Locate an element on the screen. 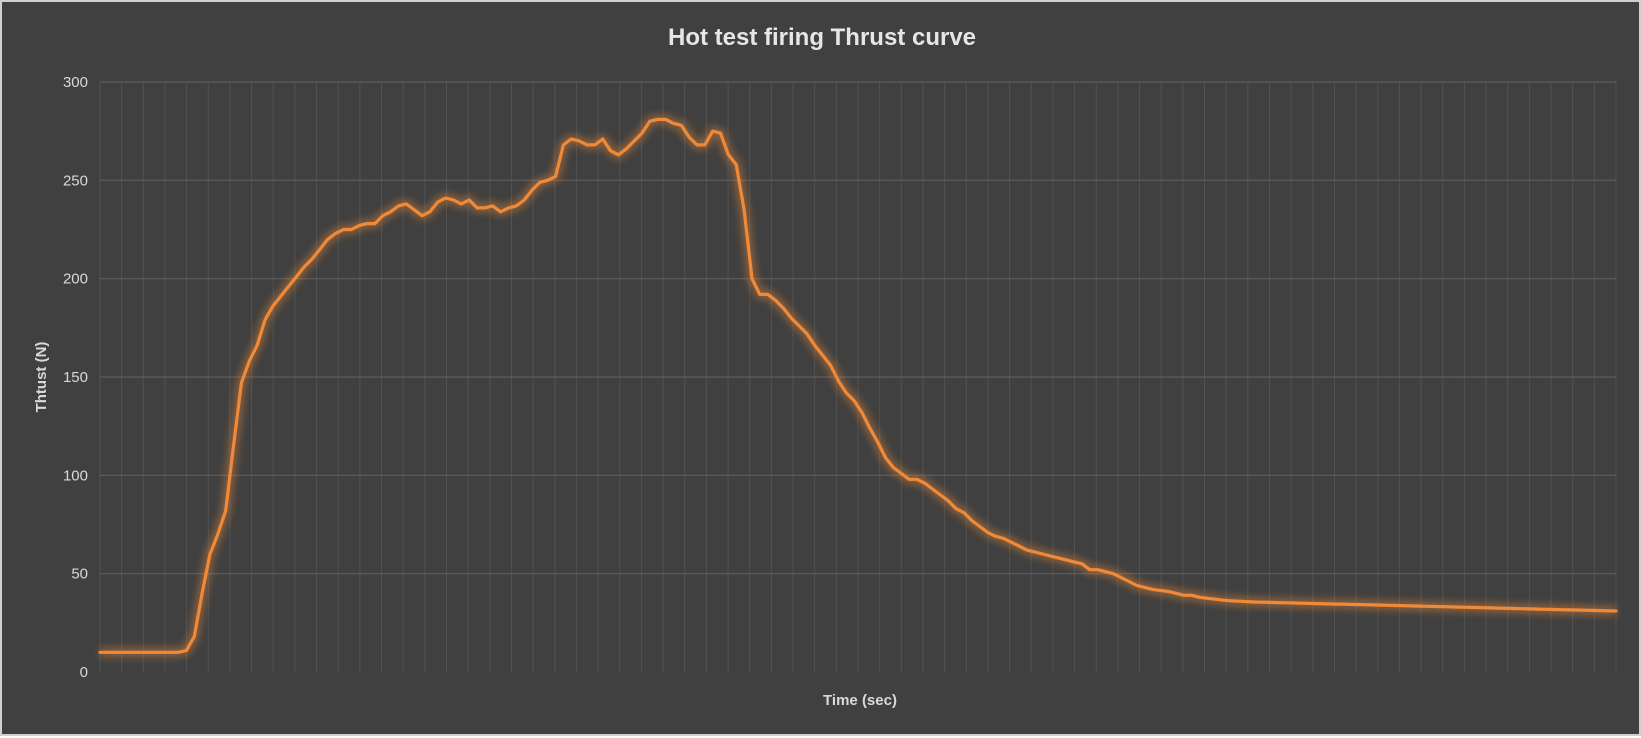 The image size is (1641, 738). y-tick-label: 100 is located at coordinates (75, 475).